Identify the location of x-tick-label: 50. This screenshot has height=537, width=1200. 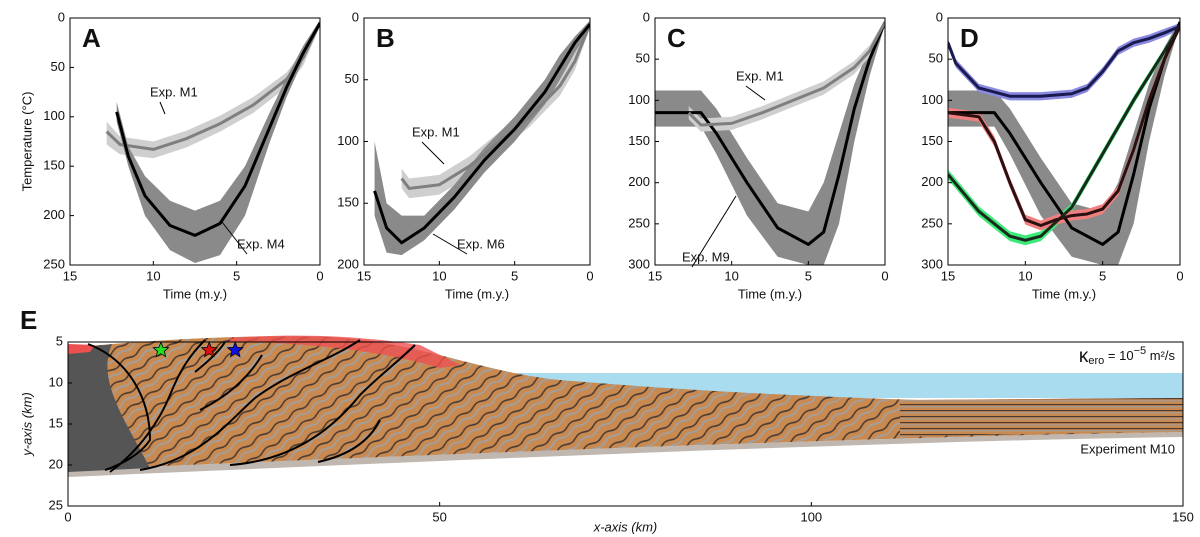
(439, 516).